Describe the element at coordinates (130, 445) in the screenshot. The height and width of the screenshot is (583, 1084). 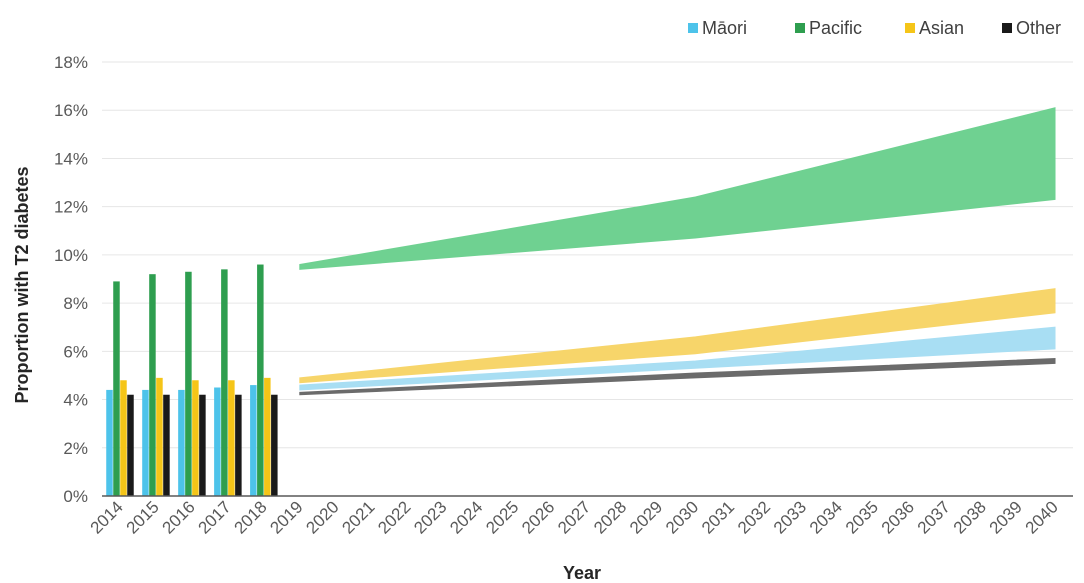
I see `bar-other-2014` at that location.